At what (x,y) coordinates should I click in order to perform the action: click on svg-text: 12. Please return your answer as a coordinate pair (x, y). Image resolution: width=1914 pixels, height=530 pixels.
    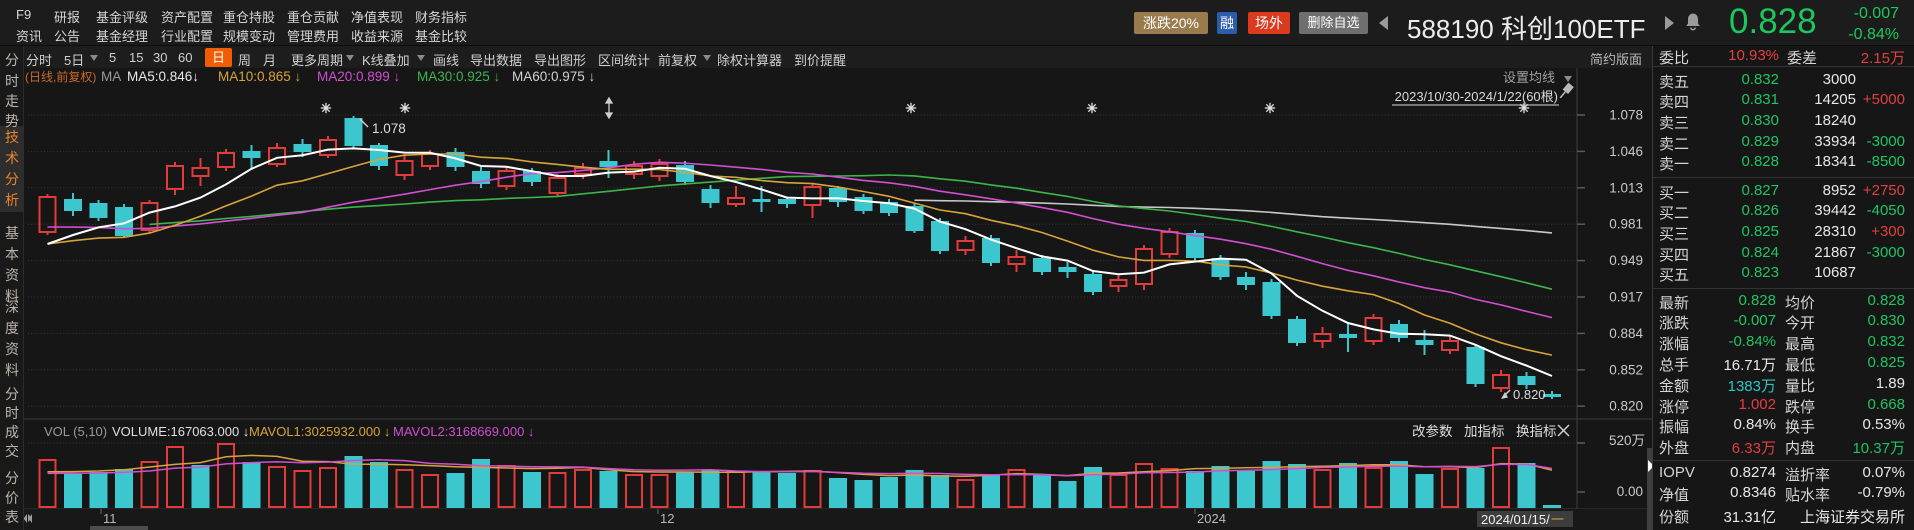
    Looking at the image, I should click on (667, 518).